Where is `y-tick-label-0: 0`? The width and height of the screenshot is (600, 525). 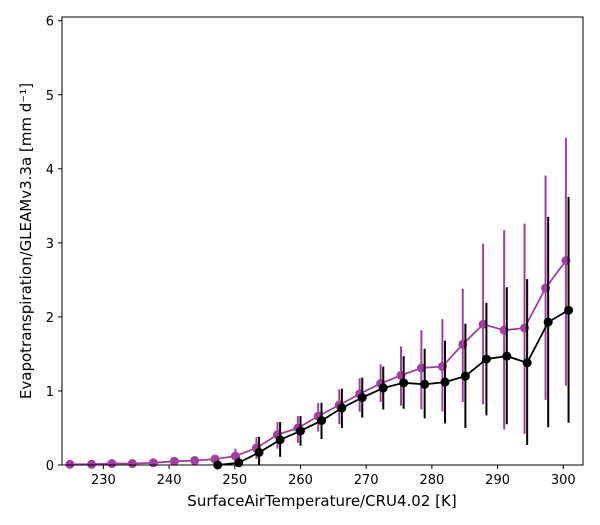 y-tick-label-0: 0 is located at coordinates (50, 466).